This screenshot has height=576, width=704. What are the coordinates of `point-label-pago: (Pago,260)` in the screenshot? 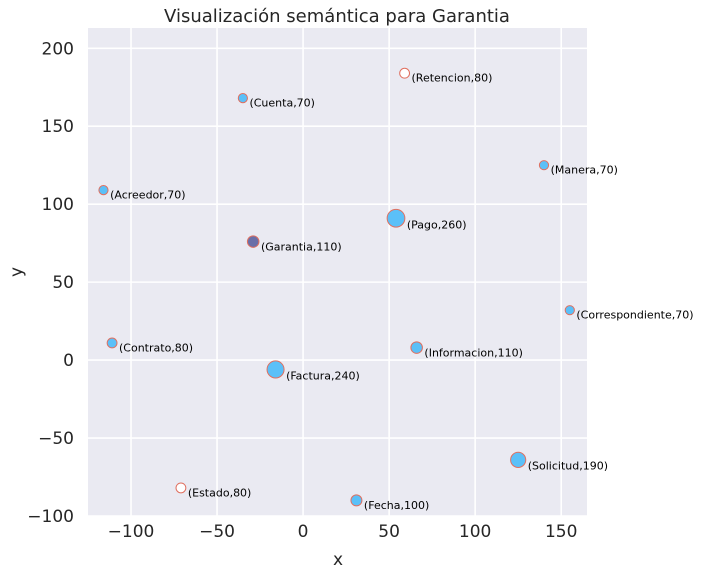 It's located at (437, 225).